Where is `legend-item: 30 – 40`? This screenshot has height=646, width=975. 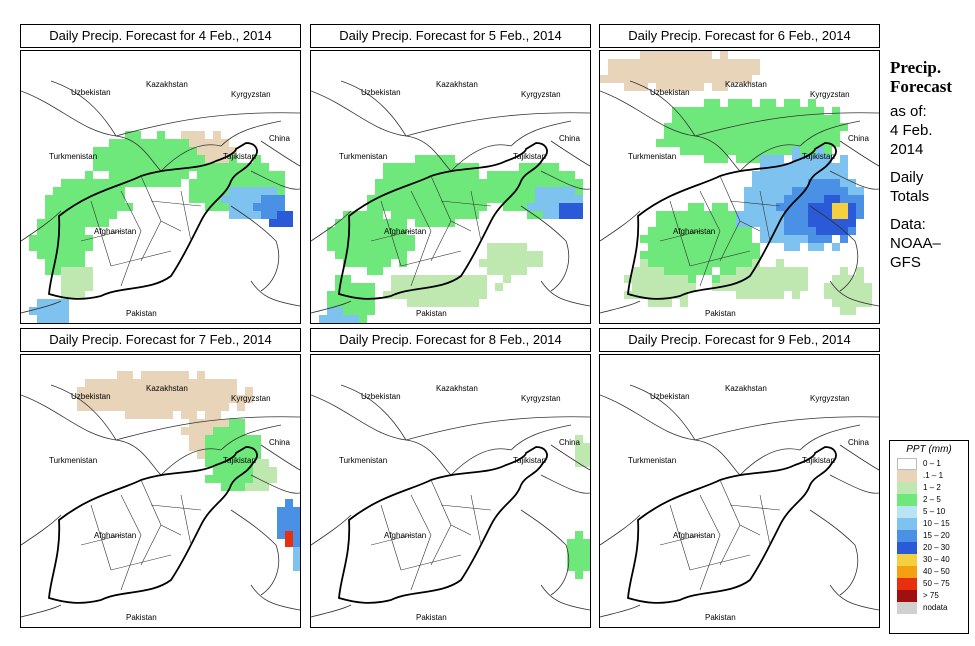
legend-item: 30 – 40 is located at coordinates (929, 560).